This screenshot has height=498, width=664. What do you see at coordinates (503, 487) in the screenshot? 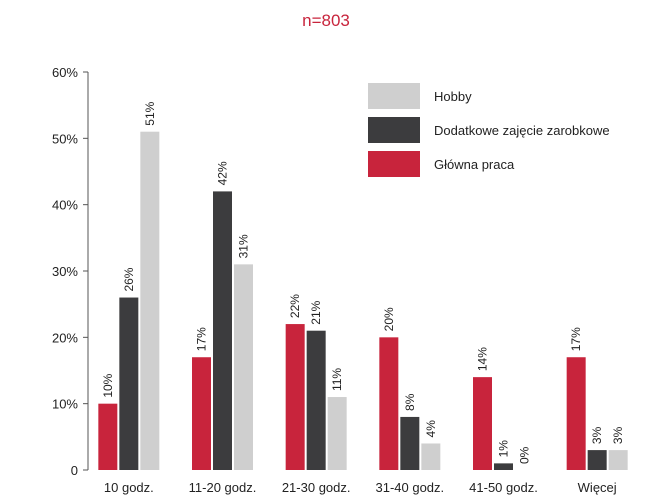
I see `x-tick-label: 41-50 godz.` at bounding box center [503, 487].